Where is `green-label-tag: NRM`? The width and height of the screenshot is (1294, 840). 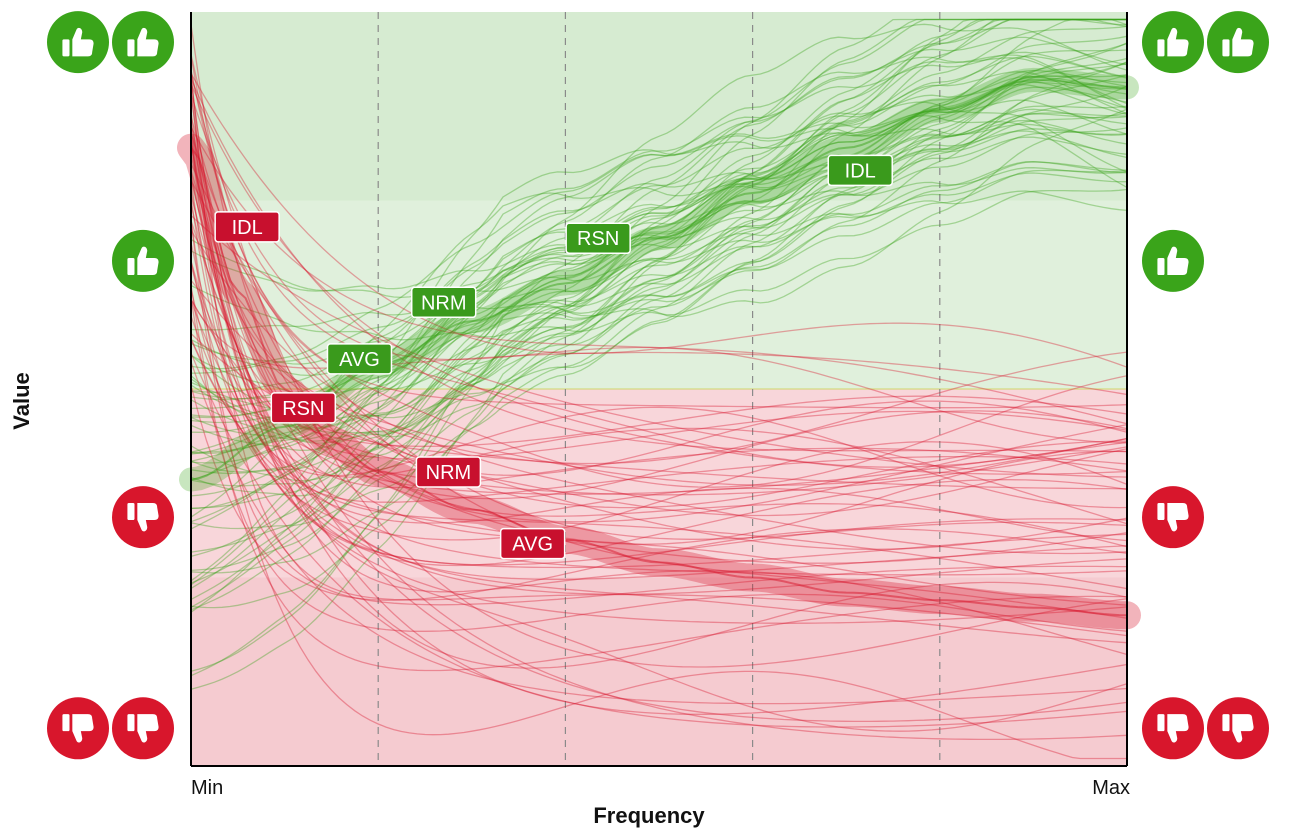
green-label-tag: NRM is located at coordinates (443, 302).